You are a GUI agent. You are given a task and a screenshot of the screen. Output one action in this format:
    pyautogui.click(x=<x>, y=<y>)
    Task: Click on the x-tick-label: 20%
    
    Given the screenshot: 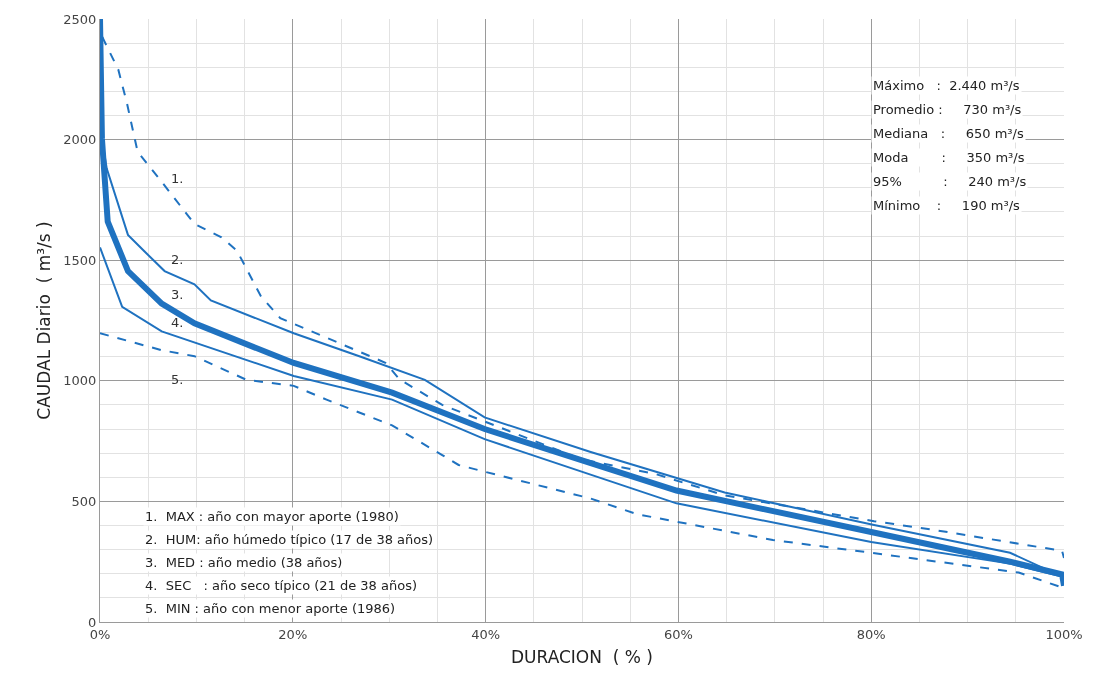 What is the action you would take?
    pyautogui.click(x=293, y=634)
    